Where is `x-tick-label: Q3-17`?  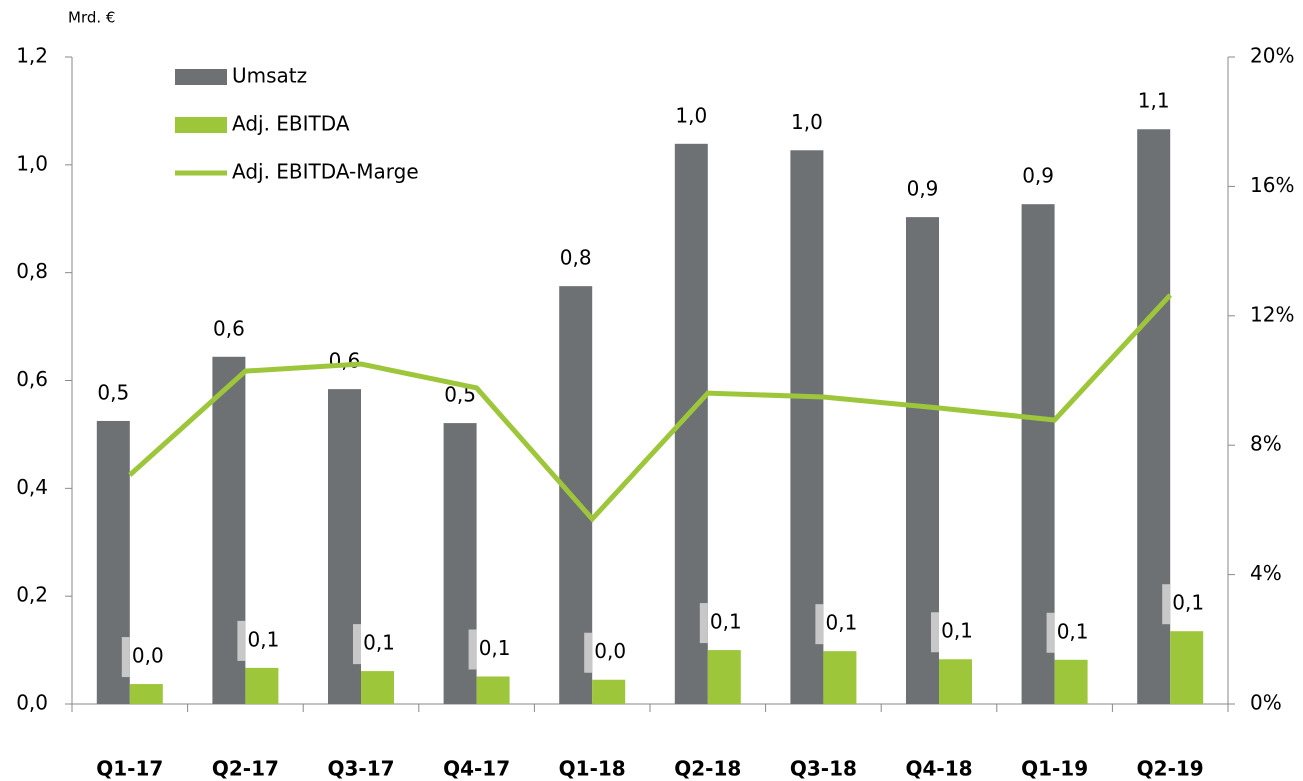
x-tick-label: Q3-17 is located at coordinates (360, 769).